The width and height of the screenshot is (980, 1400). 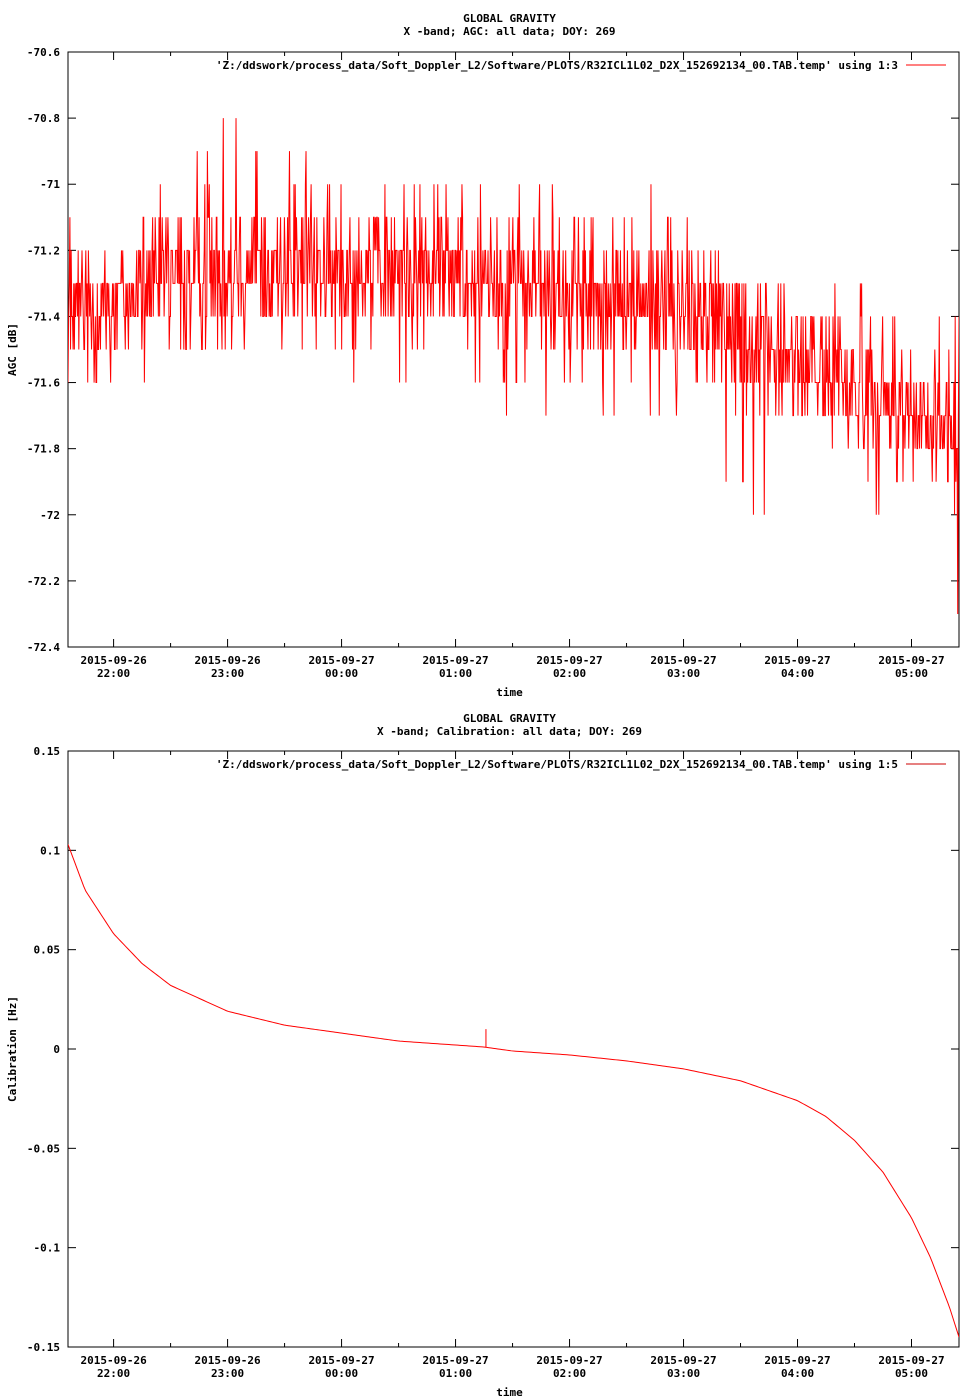 I want to click on y-tick-label: -72, so click(x=50, y=515).